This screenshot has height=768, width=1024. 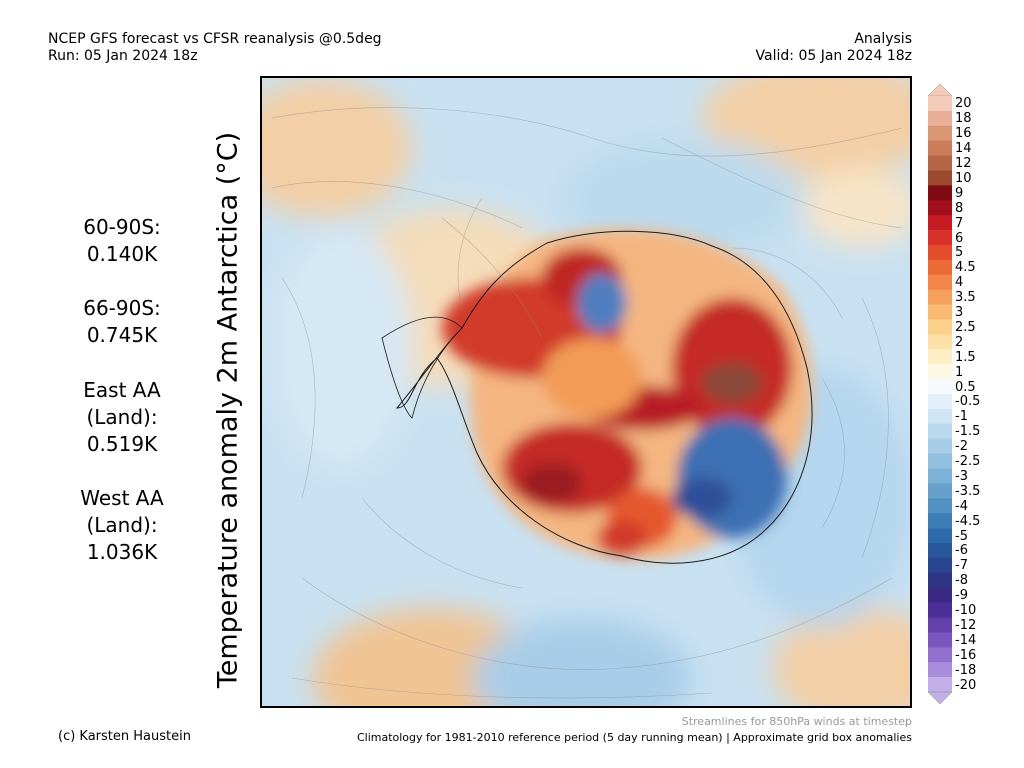 What do you see at coordinates (122, 308) in the screenshot?
I see `stat-label: 66-90S:` at bounding box center [122, 308].